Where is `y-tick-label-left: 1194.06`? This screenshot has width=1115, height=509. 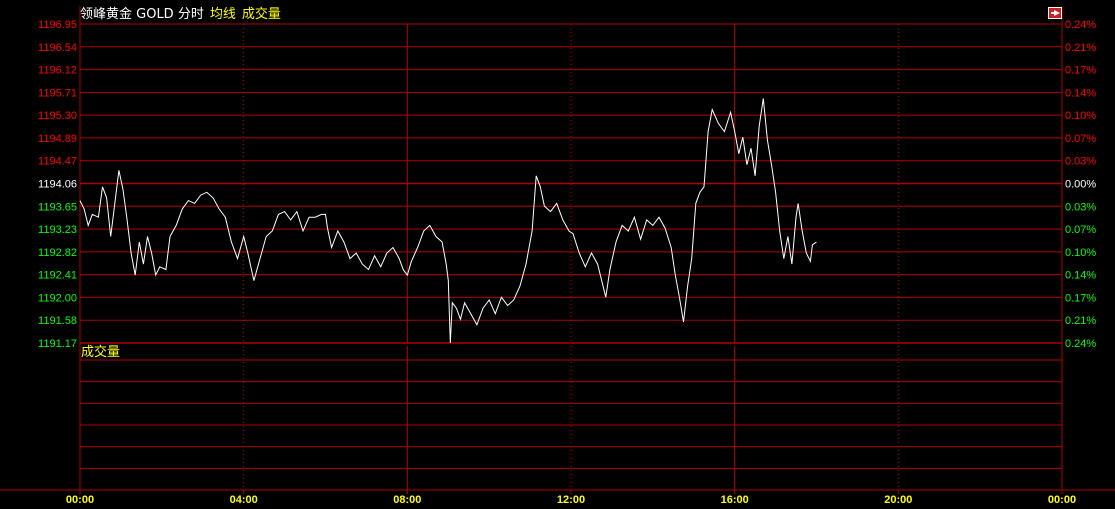
y-tick-label-left: 1194.06 is located at coordinates (57, 185).